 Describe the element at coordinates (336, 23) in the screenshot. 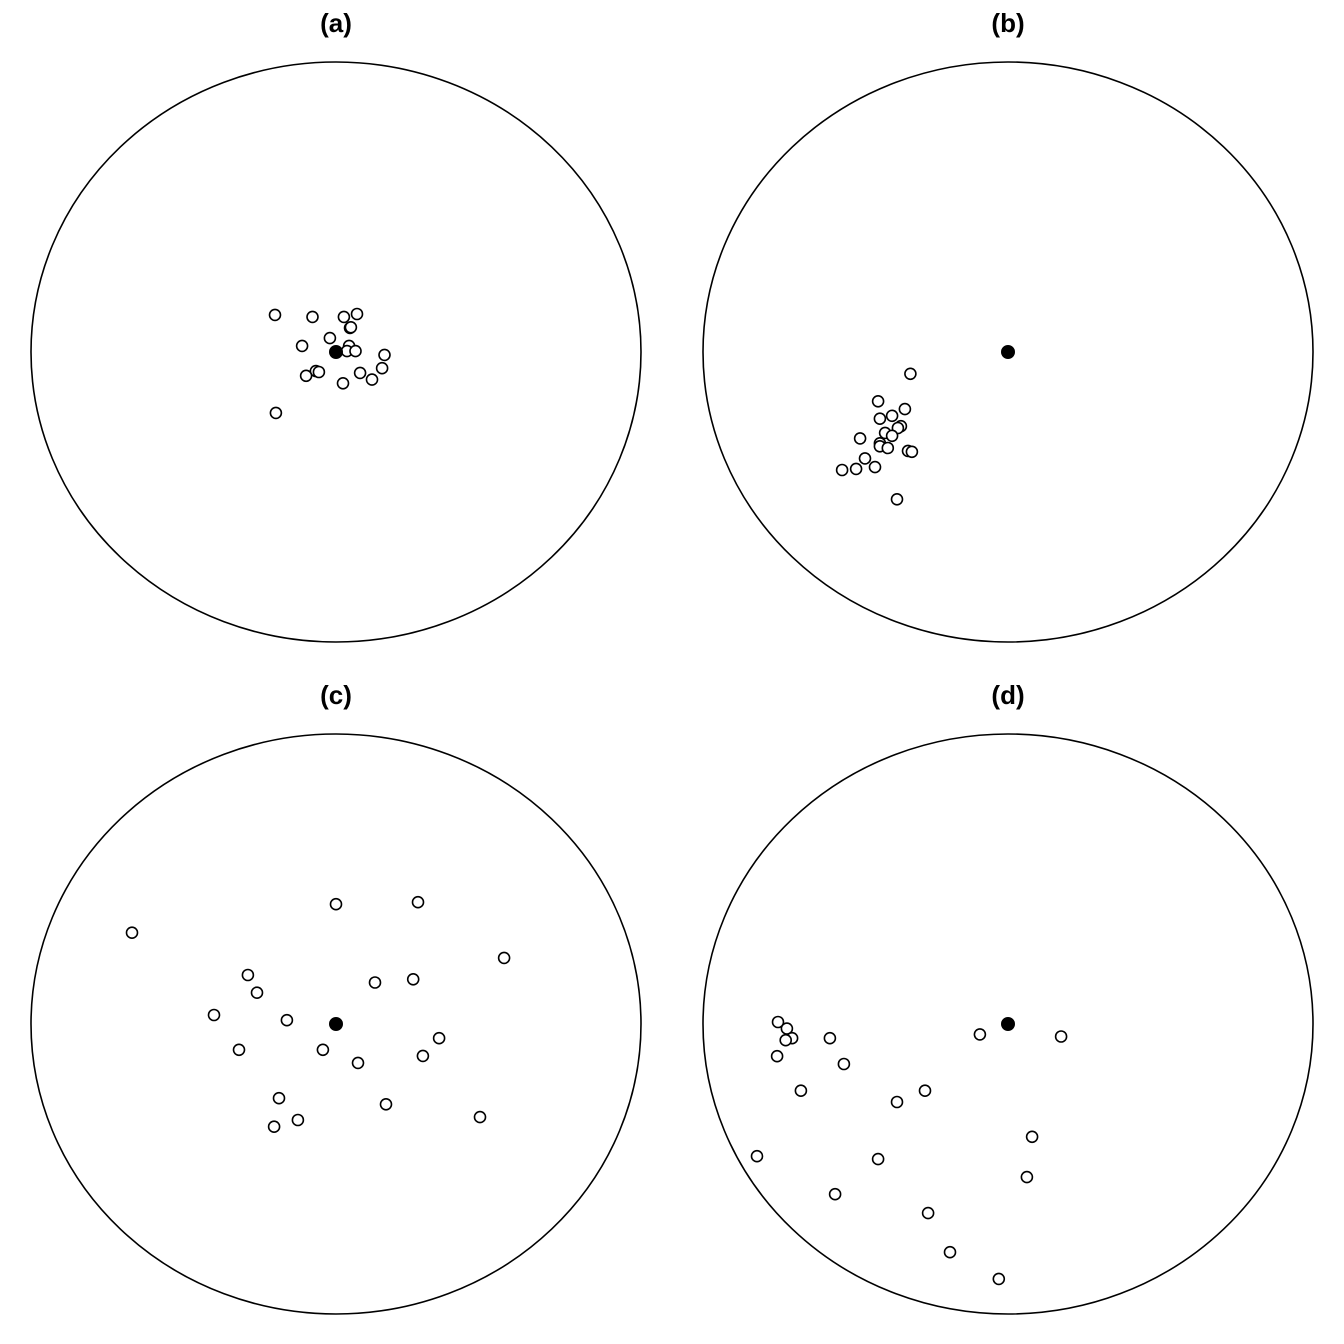

I see `panel-title: (a)` at that location.